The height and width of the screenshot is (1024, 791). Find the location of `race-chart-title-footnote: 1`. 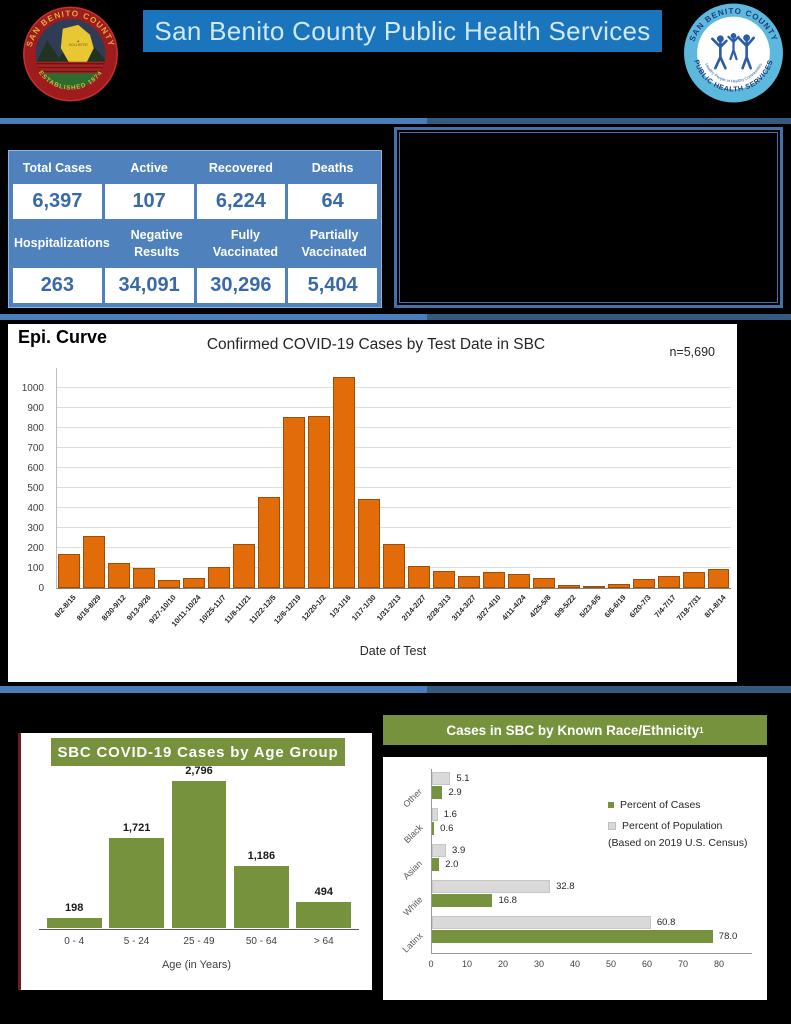

race-chart-title-footnote: 1 is located at coordinates (701, 730).